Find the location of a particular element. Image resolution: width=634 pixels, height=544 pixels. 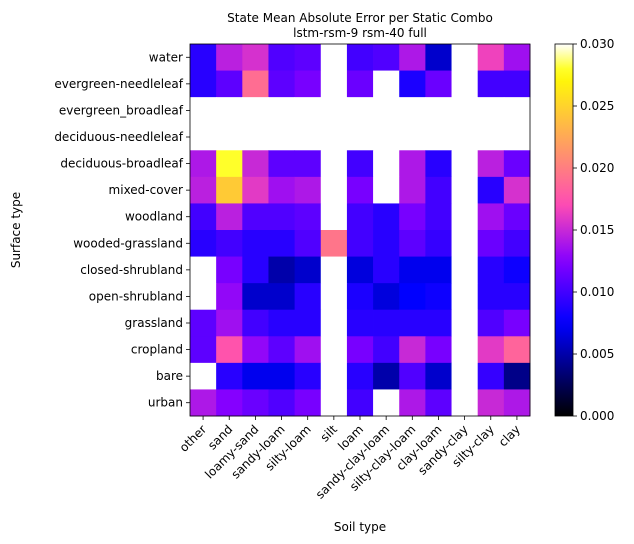

colorbar-tick-label: 0.025 is located at coordinates (597, 106).